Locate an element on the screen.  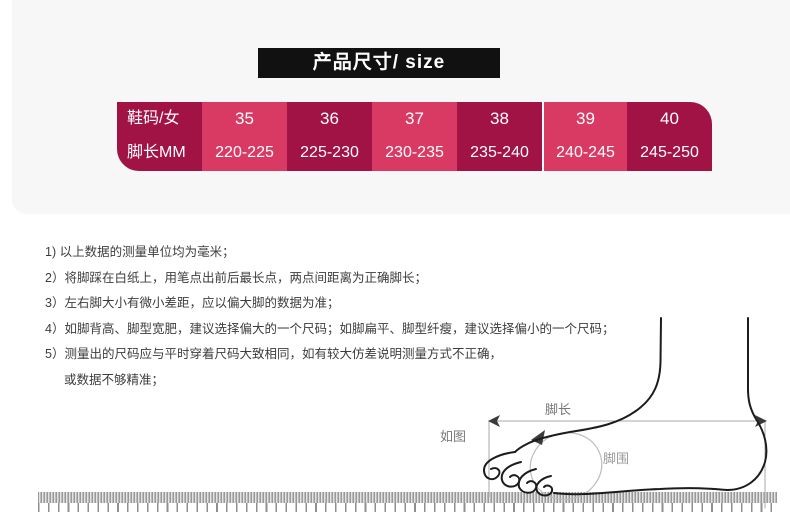
size-value: 38 is located at coordinates (499, 118).